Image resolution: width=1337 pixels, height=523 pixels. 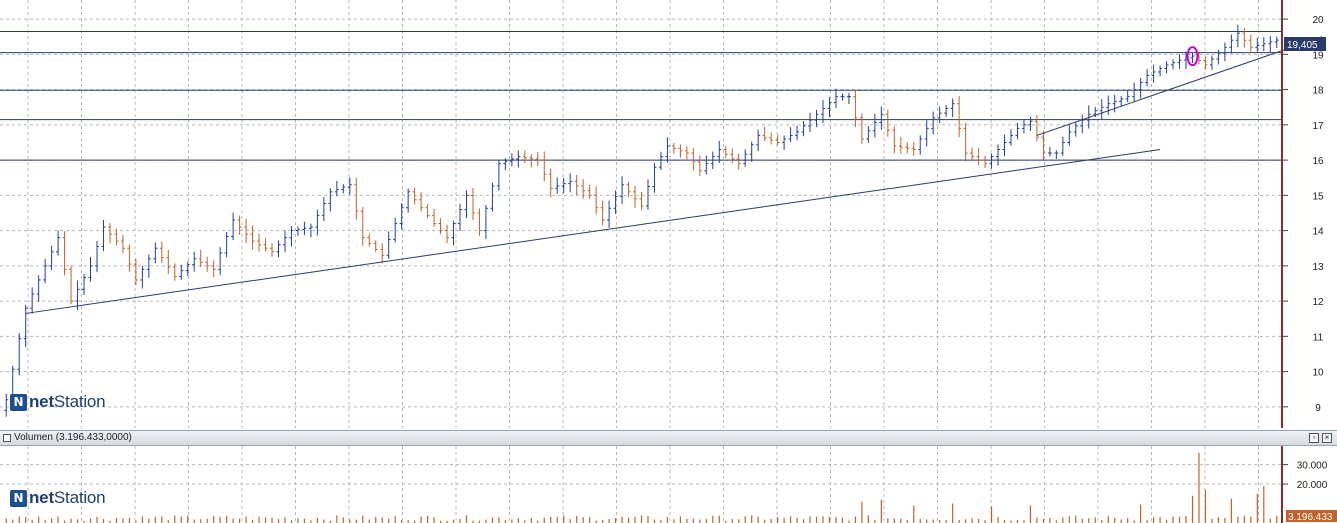 I want to click on price-axis: 9 10 11 12 13 14 15 16 17 18 19 20, so click(x=1302, y=214).